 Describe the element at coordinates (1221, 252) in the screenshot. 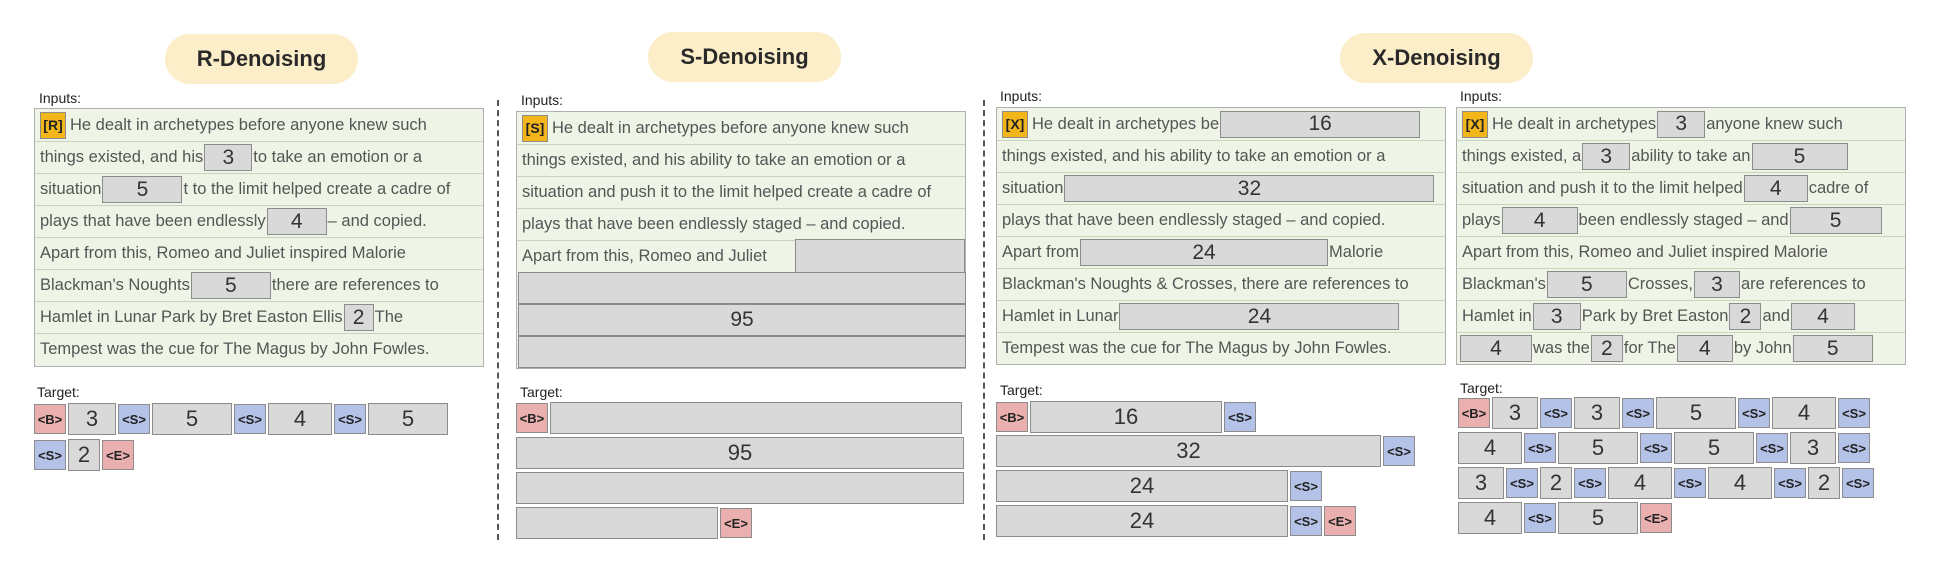

I see `x1-line-5: Apart from 24 Malorie` at that location.